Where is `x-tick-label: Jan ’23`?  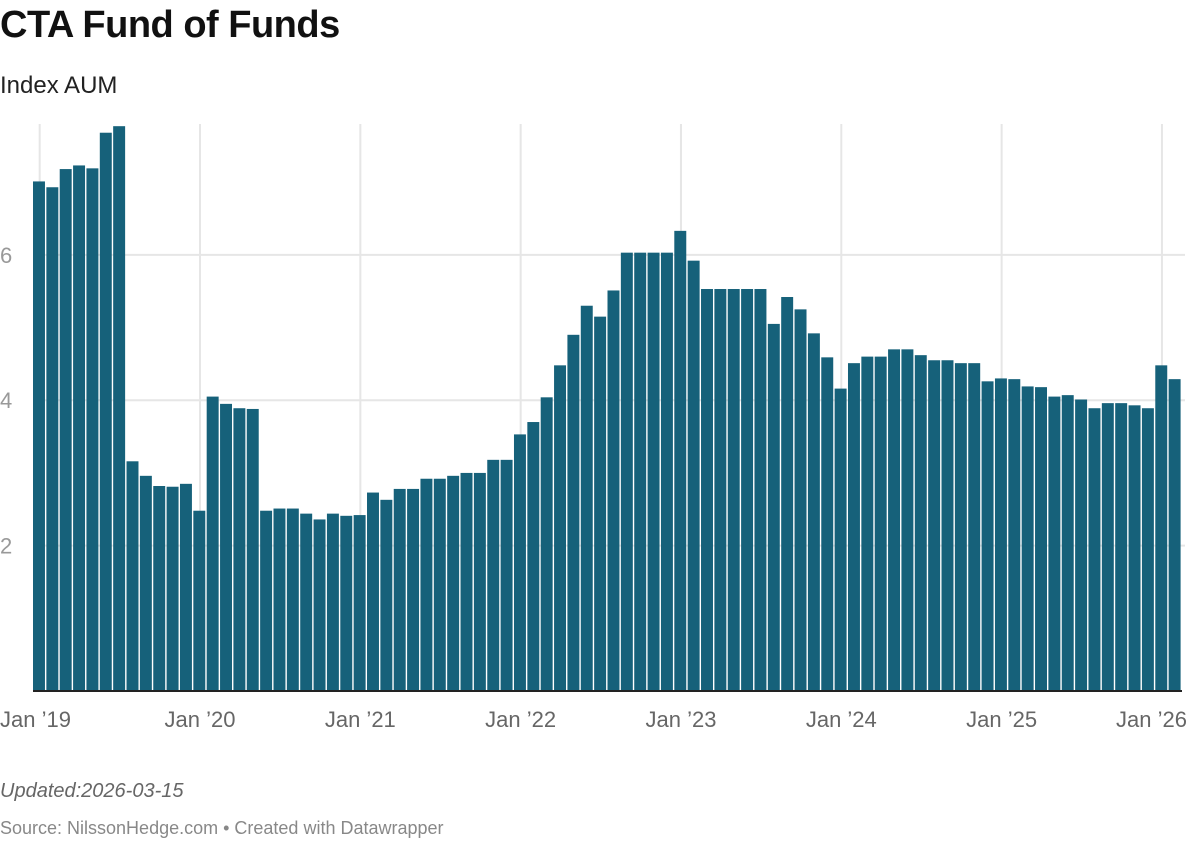 x-tick-label: Jan ’23 is located at coordinates (681, 719).